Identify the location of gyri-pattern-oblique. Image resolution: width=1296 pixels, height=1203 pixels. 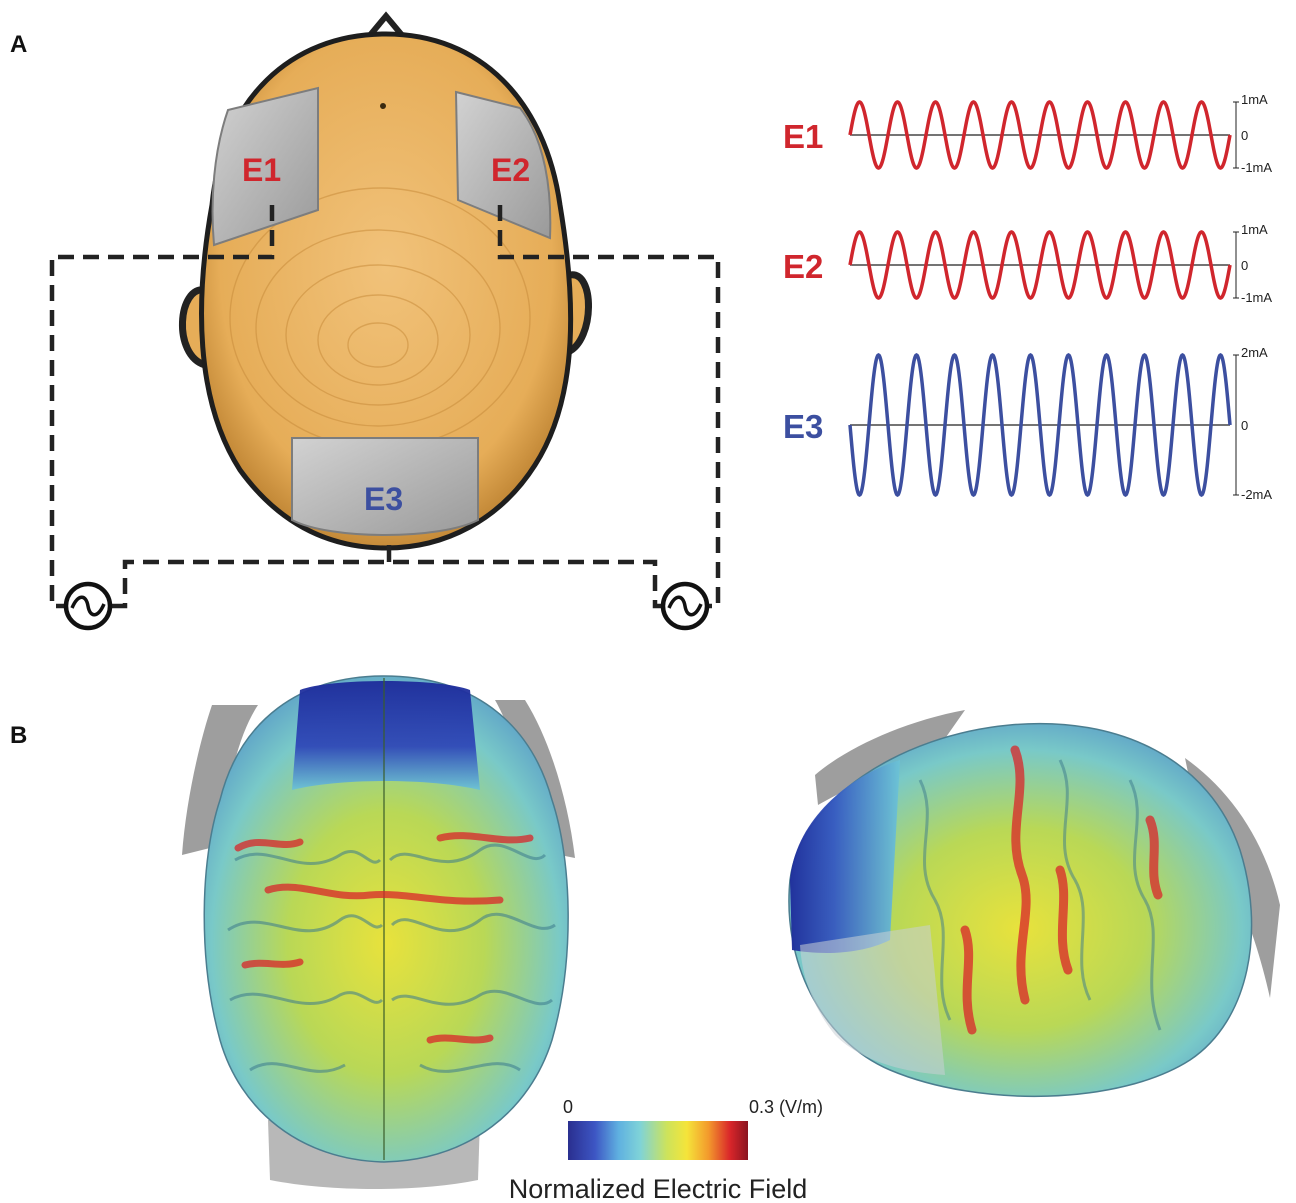
(1040, 895).